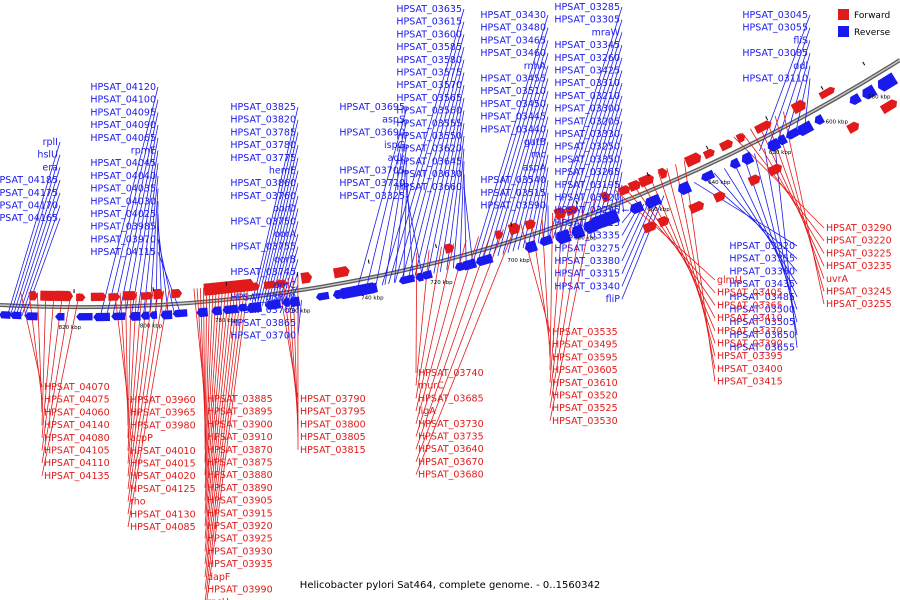 Image resolution: width=900 pixels, height=600 pixels. What do you see at coordinates (762, 259) in the screenshot?
I see `reverse-gene-label: HPSAT_03355` at bounding box center [762, 259].